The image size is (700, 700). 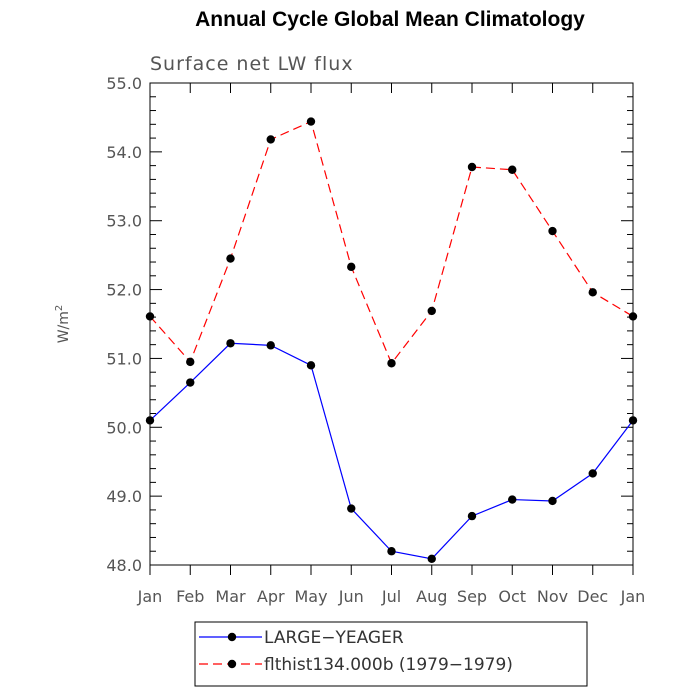 What do you see at coordinates (271, 596) in the screenshot?
I see `x-tick-label: Apr` at bounding box center [271, 596].